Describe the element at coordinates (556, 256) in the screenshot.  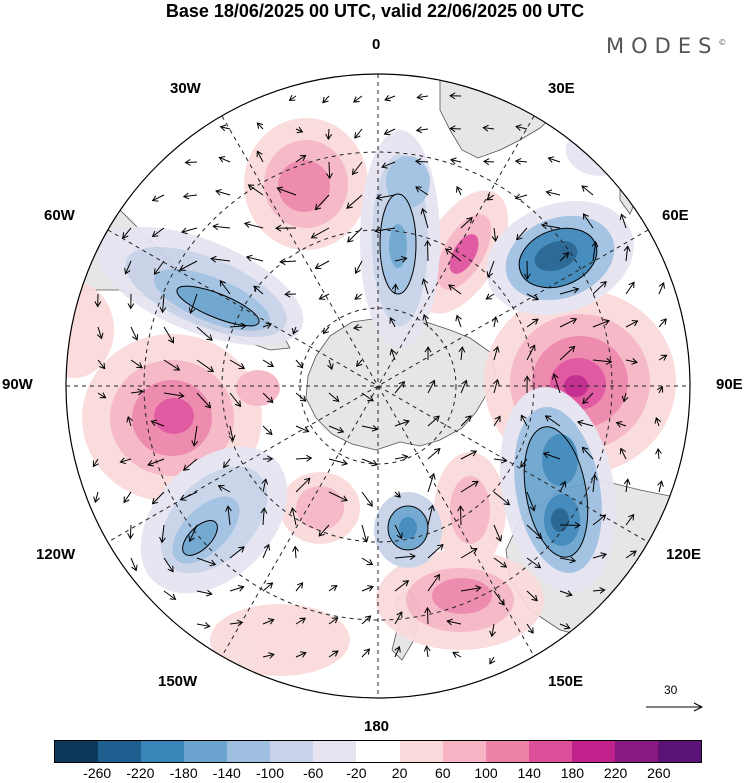
I see `anomaly-negative` at that location.